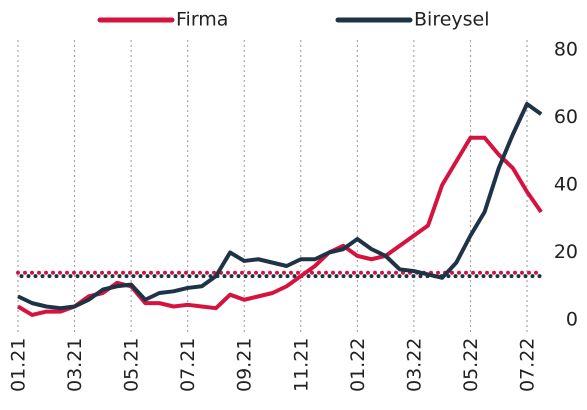 This screenshot has height=410, width=587. What do you see at coordinates (358, 365) in the screenshot?
I see `x-tick-label: 01.22` at bounding box center [358, 365].